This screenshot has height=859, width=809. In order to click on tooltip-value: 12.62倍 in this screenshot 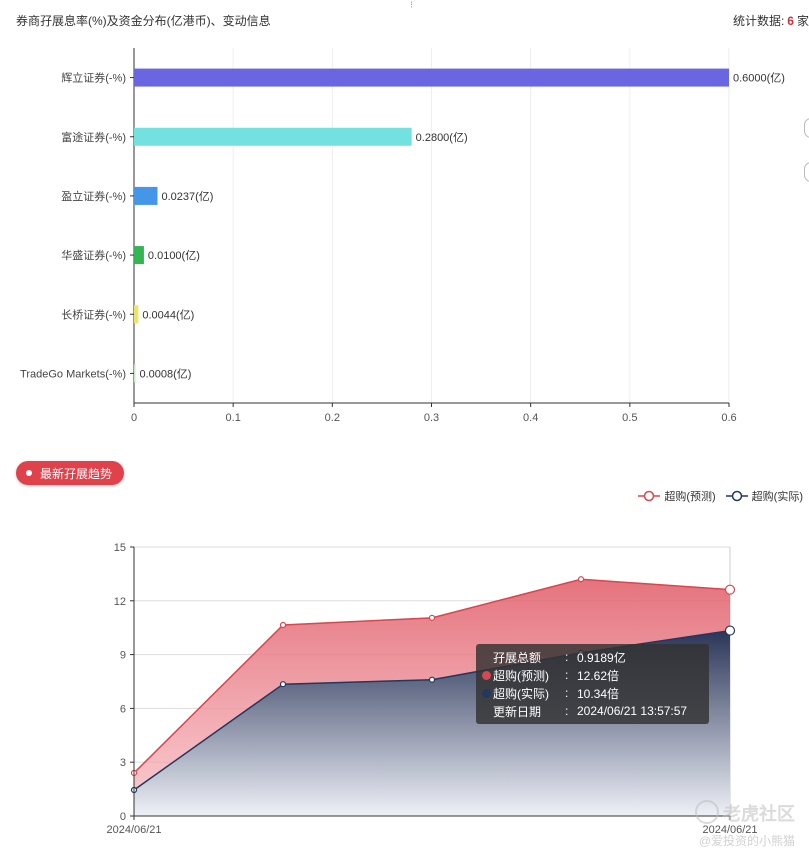, I will do `click(598, 675)`.